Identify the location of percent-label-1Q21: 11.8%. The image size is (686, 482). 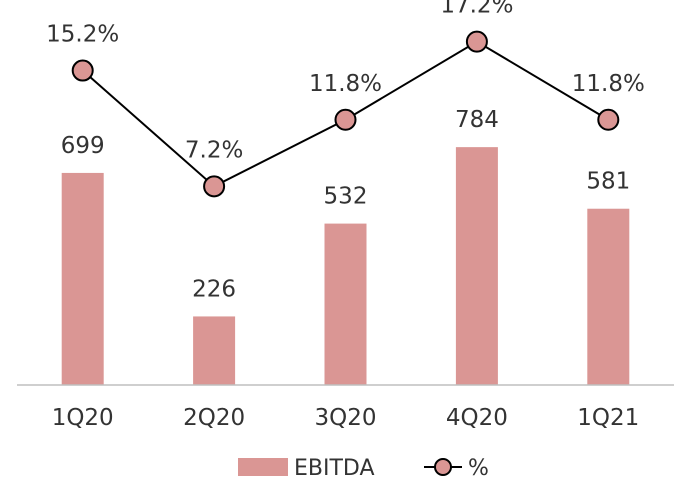
(608, 84).